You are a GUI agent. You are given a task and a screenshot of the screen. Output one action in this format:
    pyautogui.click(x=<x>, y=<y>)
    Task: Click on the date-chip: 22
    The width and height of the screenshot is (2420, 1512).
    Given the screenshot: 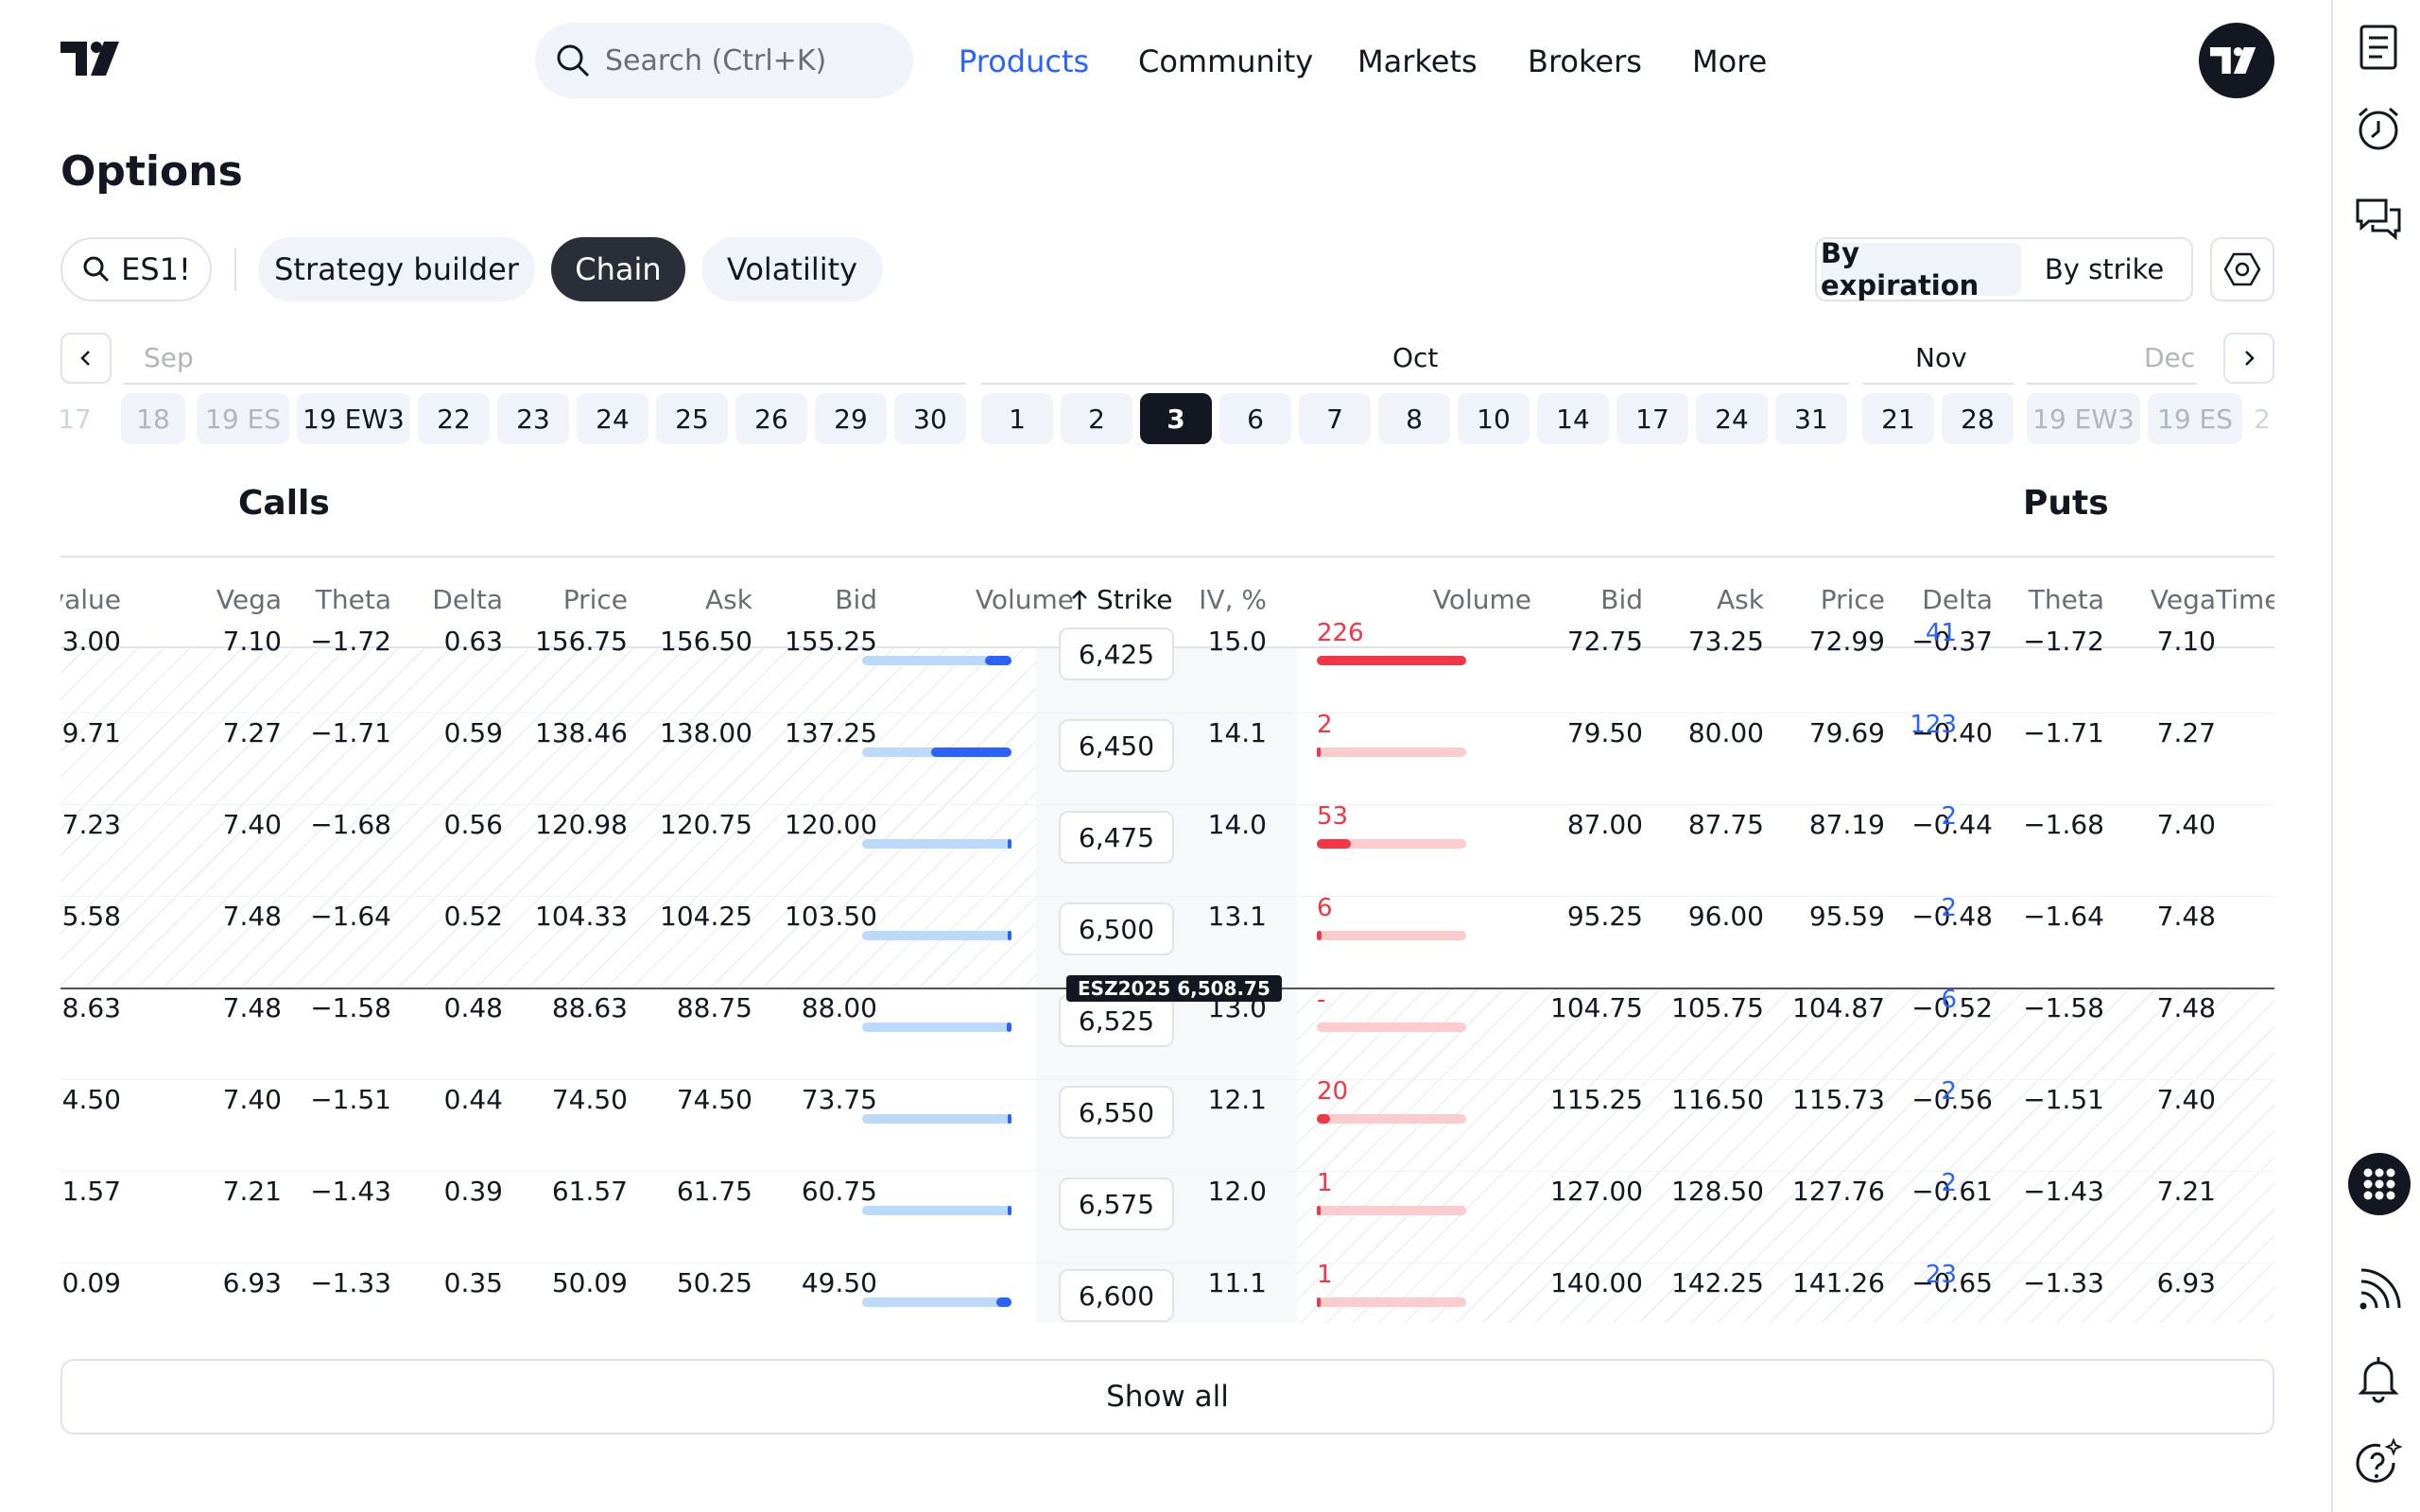 What is the action you would take?
    pyautogui.click(x=454, y=418)
    